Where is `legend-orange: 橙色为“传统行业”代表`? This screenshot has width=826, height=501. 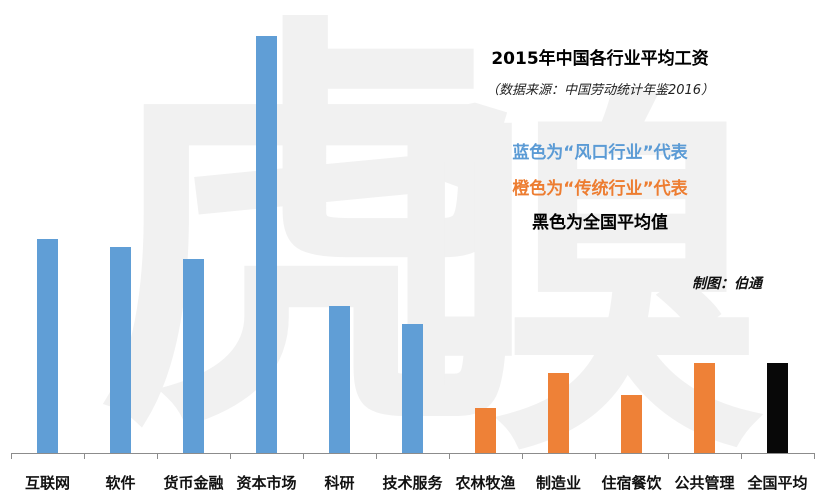
legend-orange: 橙色为“传统行业”代表 is located at coordinates (600, 189).